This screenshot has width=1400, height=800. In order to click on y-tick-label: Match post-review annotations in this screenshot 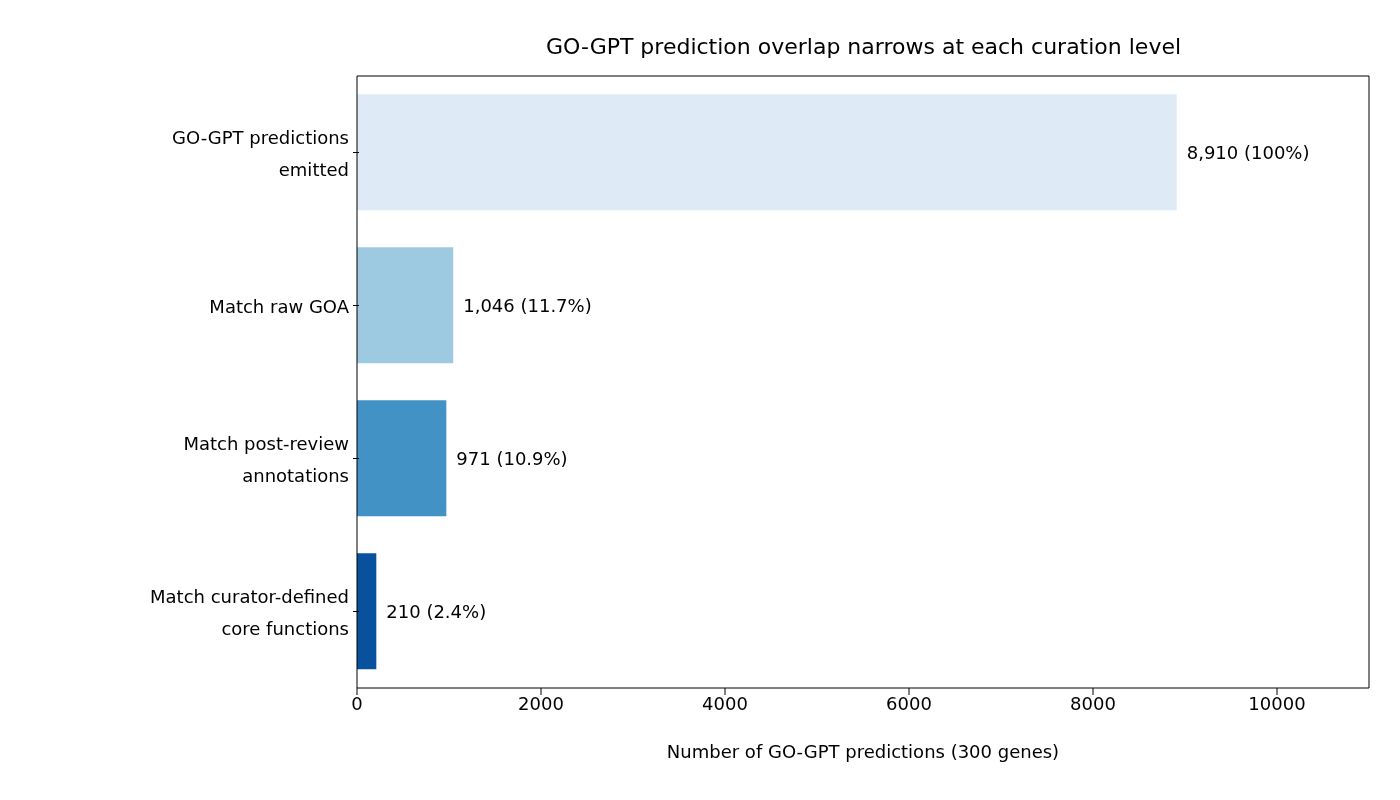, I will do `click(266, 458)`.